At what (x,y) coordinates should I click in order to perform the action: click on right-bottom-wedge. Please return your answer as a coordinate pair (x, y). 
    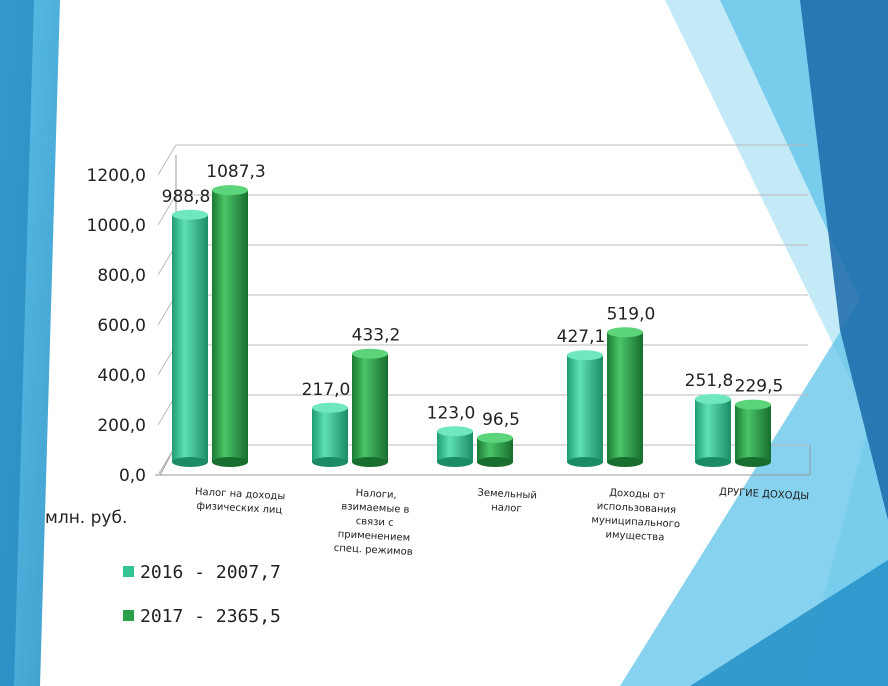
    Looking at the image, I should click on (789, 623).